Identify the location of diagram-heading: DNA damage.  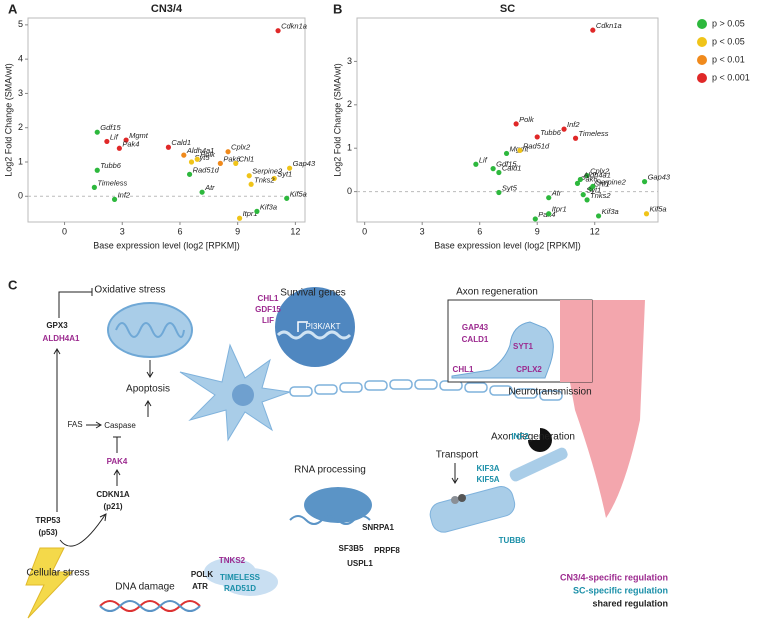
(145, 587).